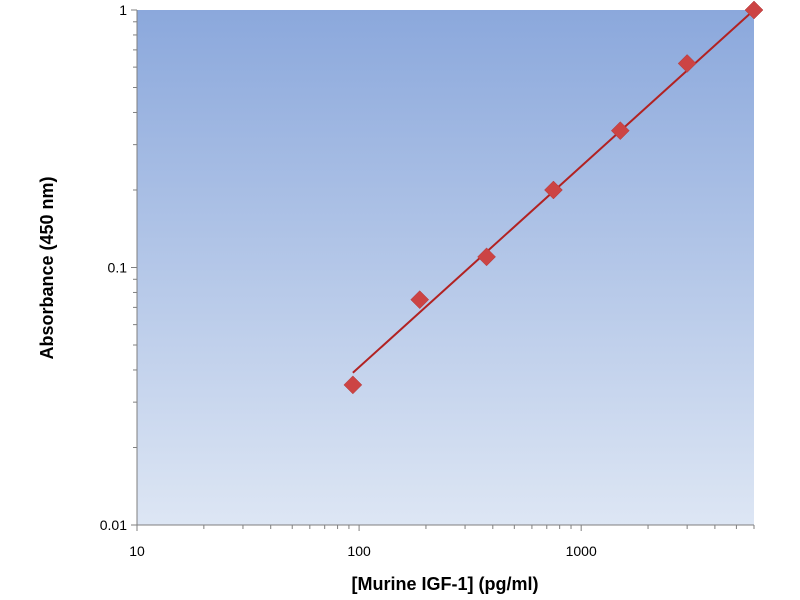 The width and height of the screenshot is (800, 600). I want to click on x-tick-label: 1000, so click(581, 551).